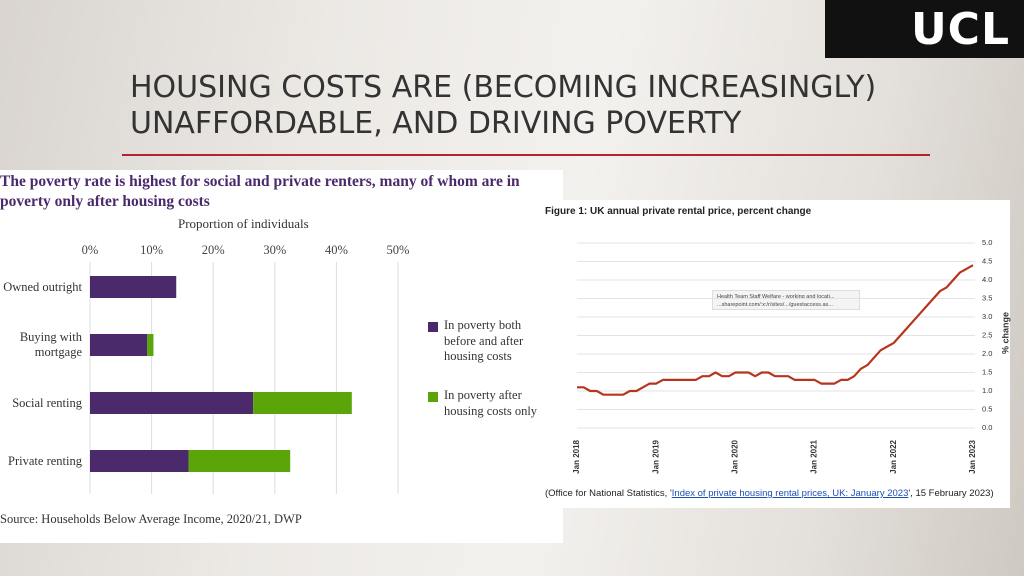 Image resolution: width=1024 pixels, height=576 pixels. What do you see at coordinates (213, 250) in the screenshot?
I see `x-tick-label: 20%` at bounding box center [213, 250].